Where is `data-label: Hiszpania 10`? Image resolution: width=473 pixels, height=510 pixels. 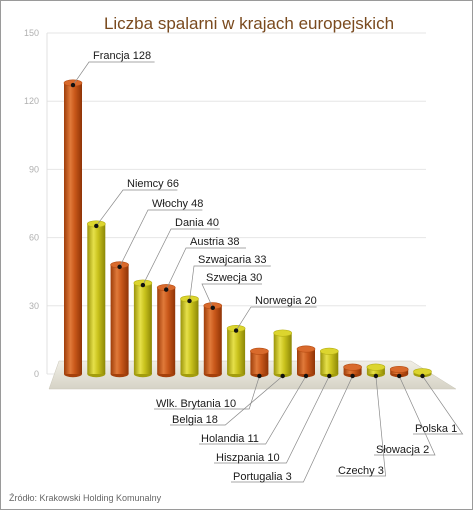 data-label: Hiszpania 10 is located at coordinates (248, 458).